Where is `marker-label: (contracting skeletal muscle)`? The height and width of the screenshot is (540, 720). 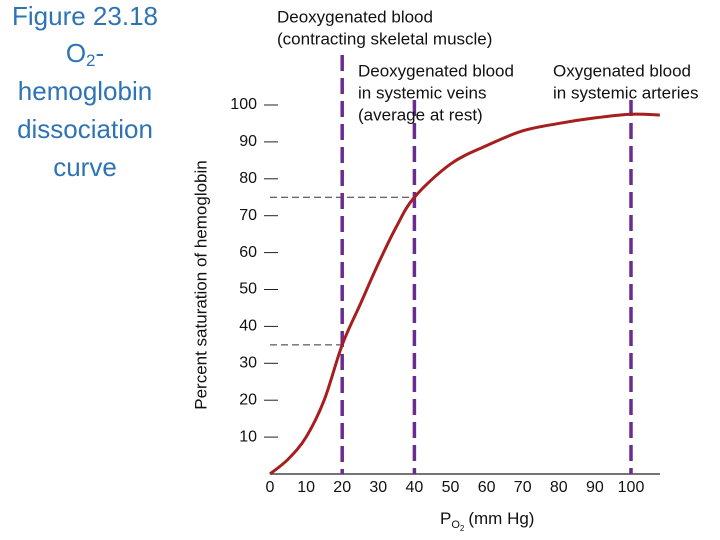 marker-label: (contracting skeletal muscle) is located at coordinates (384, 38).